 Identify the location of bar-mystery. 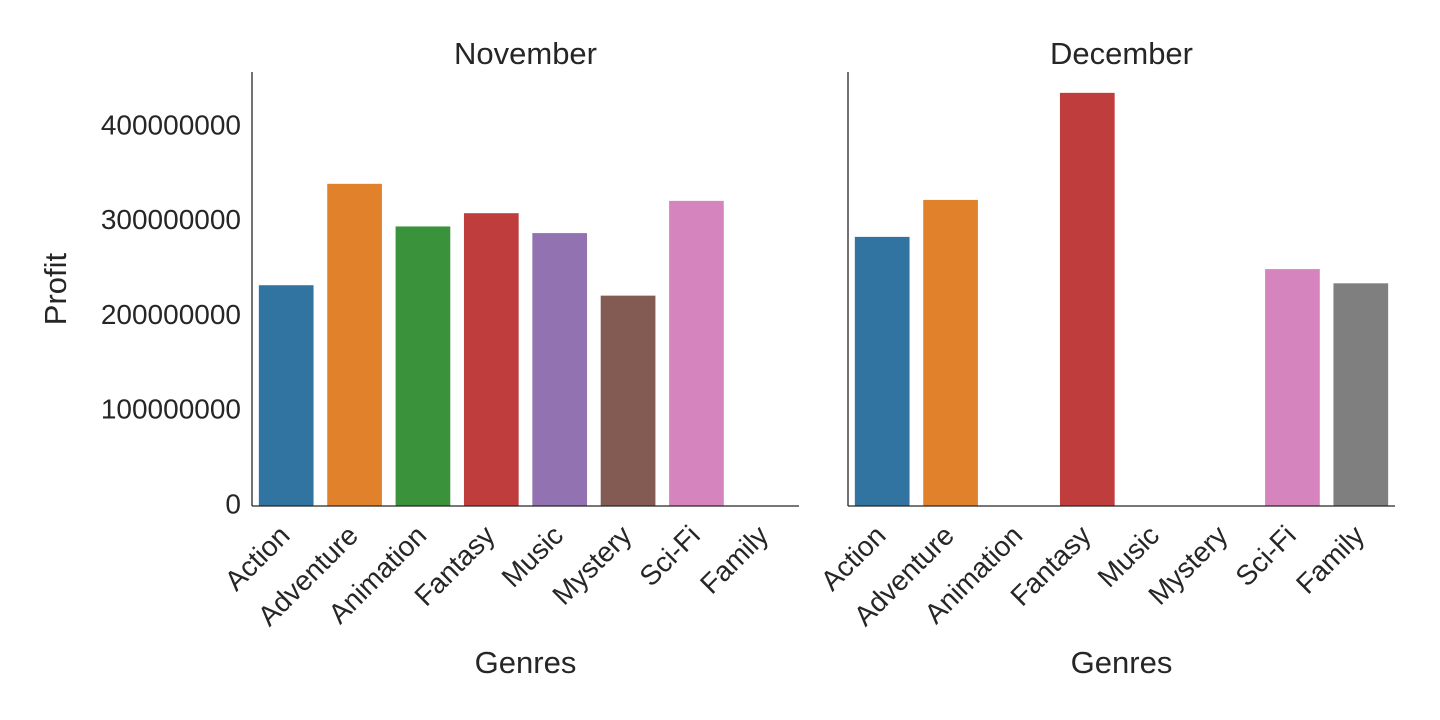
(628, 400).